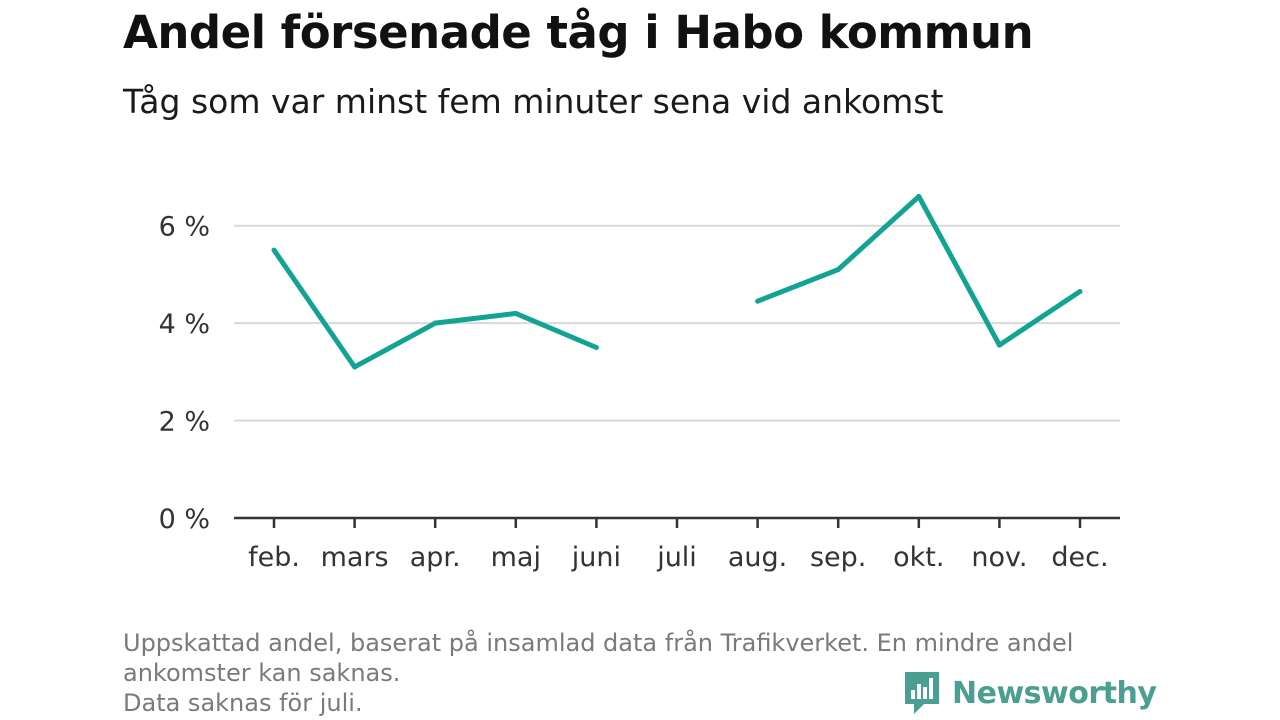 This screenshot has width=1280, height=720. What do you see at coordinates (434, 309) in the screenshot?
I see `series-line` at bounding box center [434, 309].